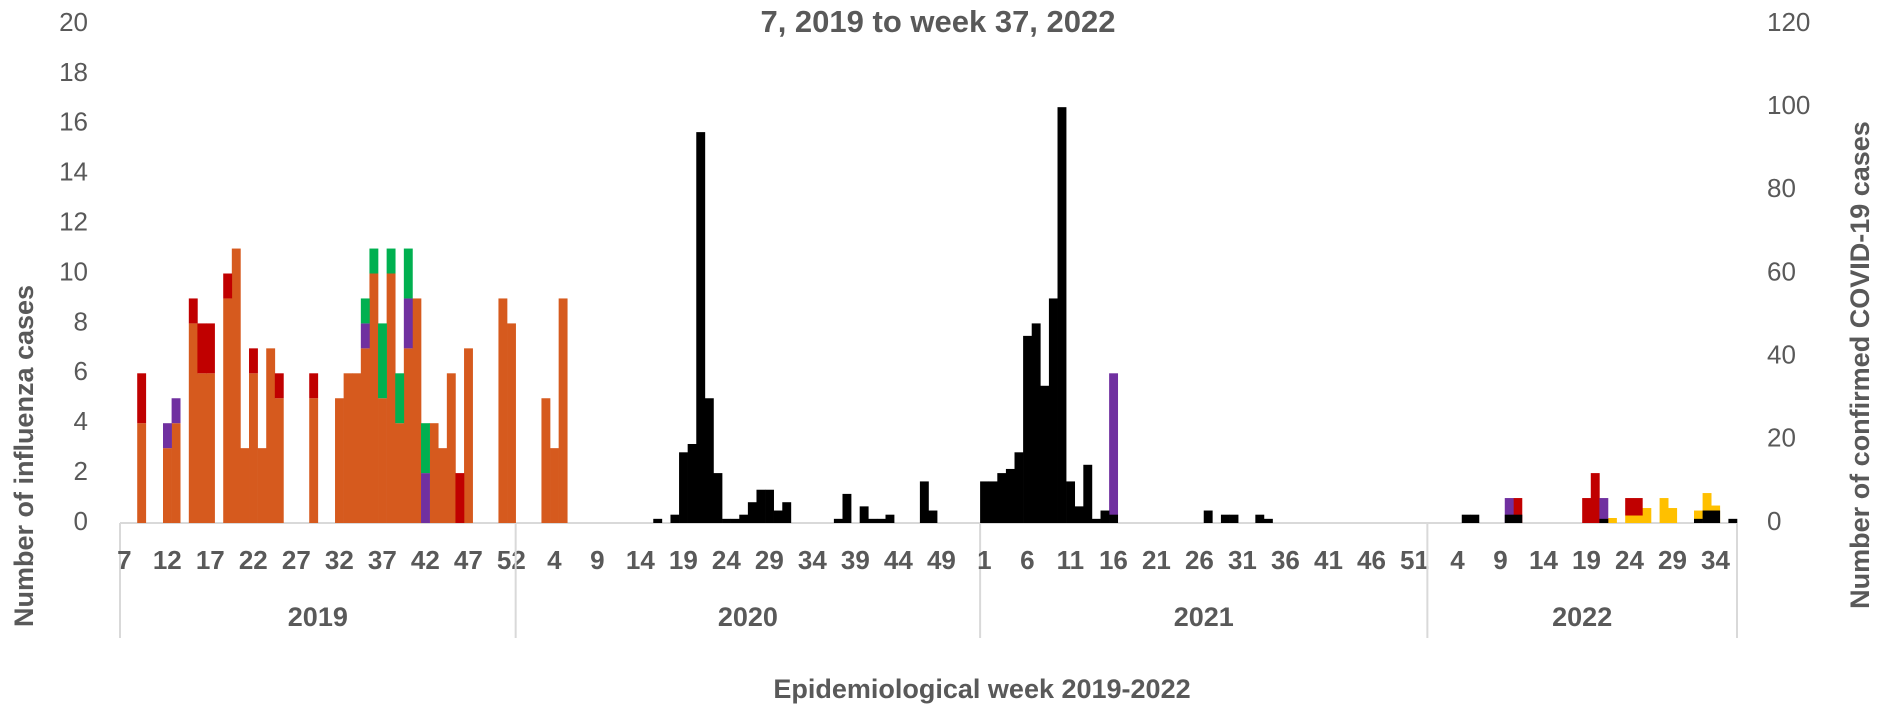 This screenshot has width=1878, height=705. I want to click on x-tick-label: 12, so click(167, 560).